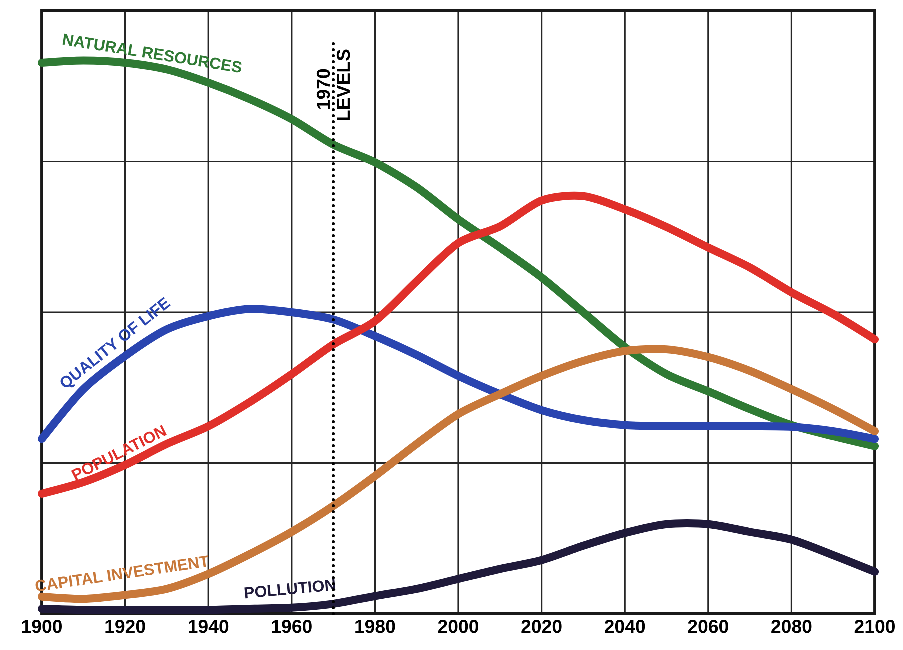 The width and height of the screenshot is (903, 650). I want to click on ref-line-label: 1970 LEVELS, so click(333, 85).